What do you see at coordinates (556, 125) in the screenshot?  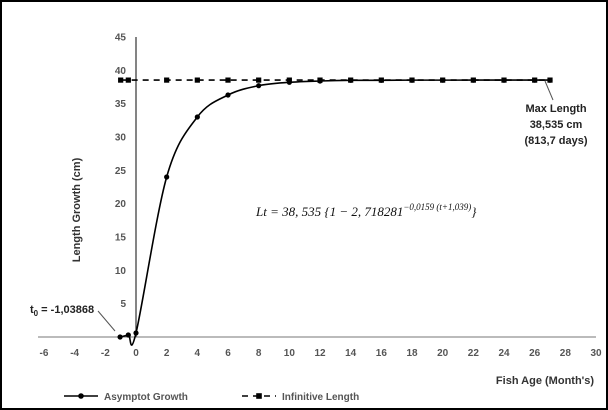 I see `max-length-value: 38,535 cm` at bounding box center [556, 125].